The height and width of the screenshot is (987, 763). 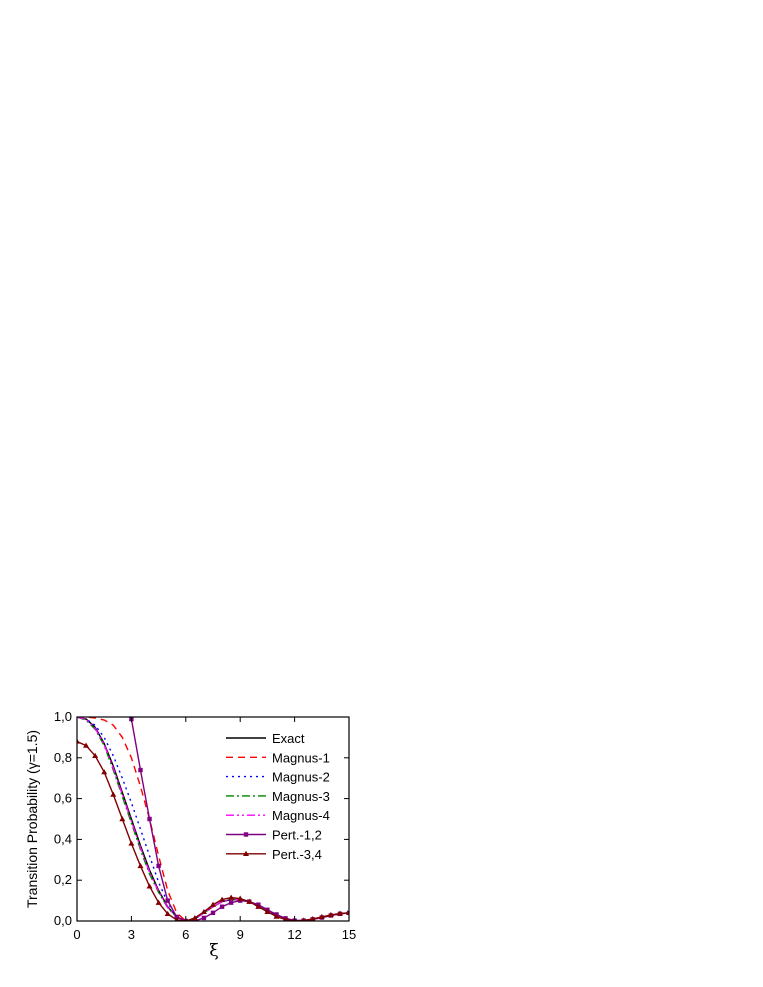 I want to click on x-tick-label: 15, so click(x=349, y=934).